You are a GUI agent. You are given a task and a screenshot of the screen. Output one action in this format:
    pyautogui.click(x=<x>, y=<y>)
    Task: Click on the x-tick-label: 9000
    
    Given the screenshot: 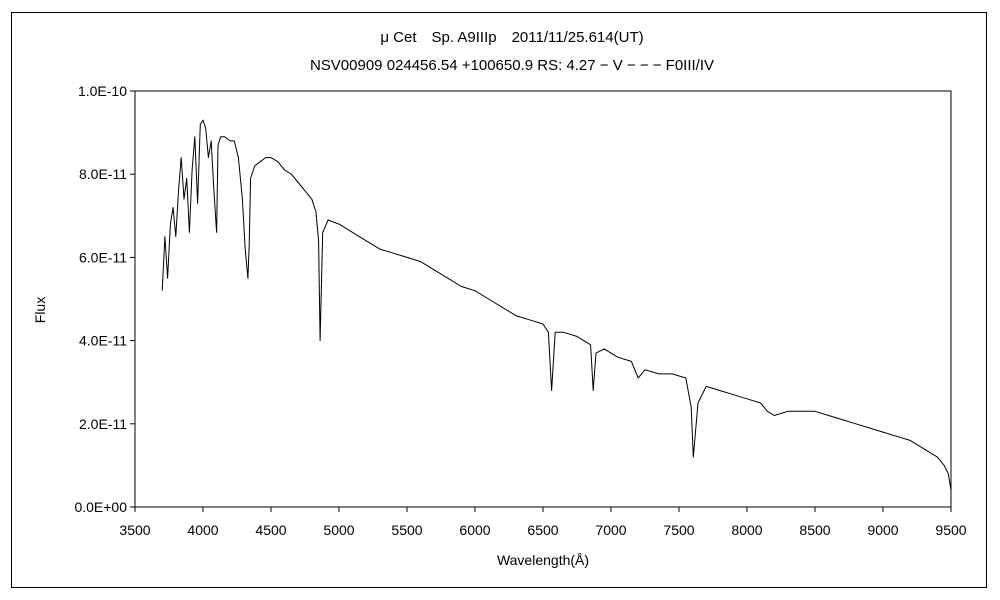 What is the action you would take?
    pyautogui.click(x=882, y=530)
    